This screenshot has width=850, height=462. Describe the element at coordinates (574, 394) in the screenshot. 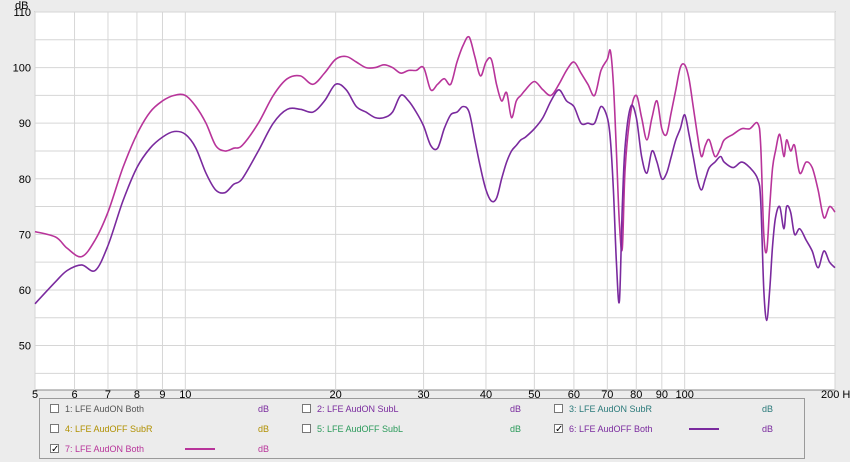

I see `x-tick-label: 60` at that location.